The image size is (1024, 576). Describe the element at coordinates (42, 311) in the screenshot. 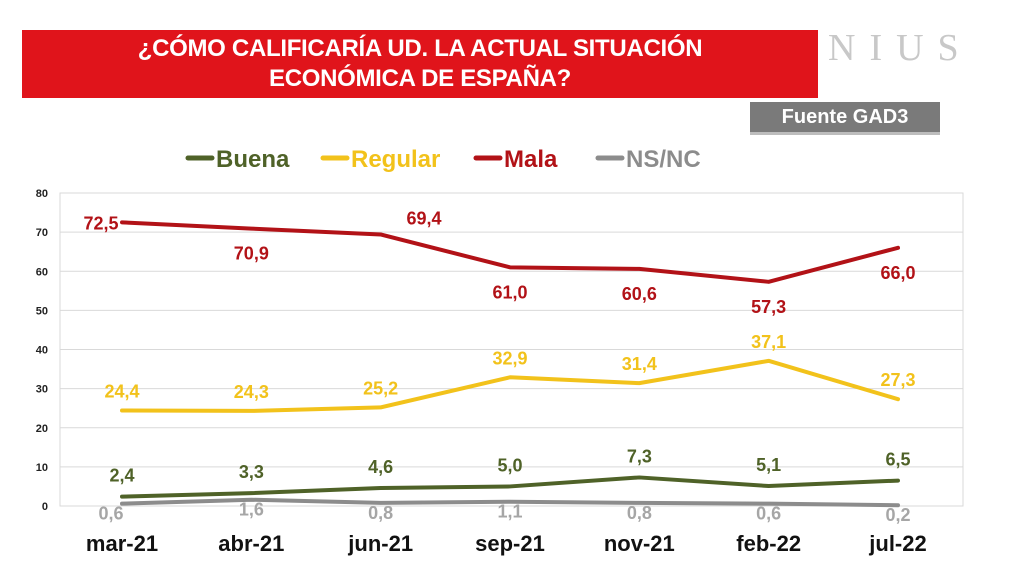

I see `y-tick-label: 50` at that location.